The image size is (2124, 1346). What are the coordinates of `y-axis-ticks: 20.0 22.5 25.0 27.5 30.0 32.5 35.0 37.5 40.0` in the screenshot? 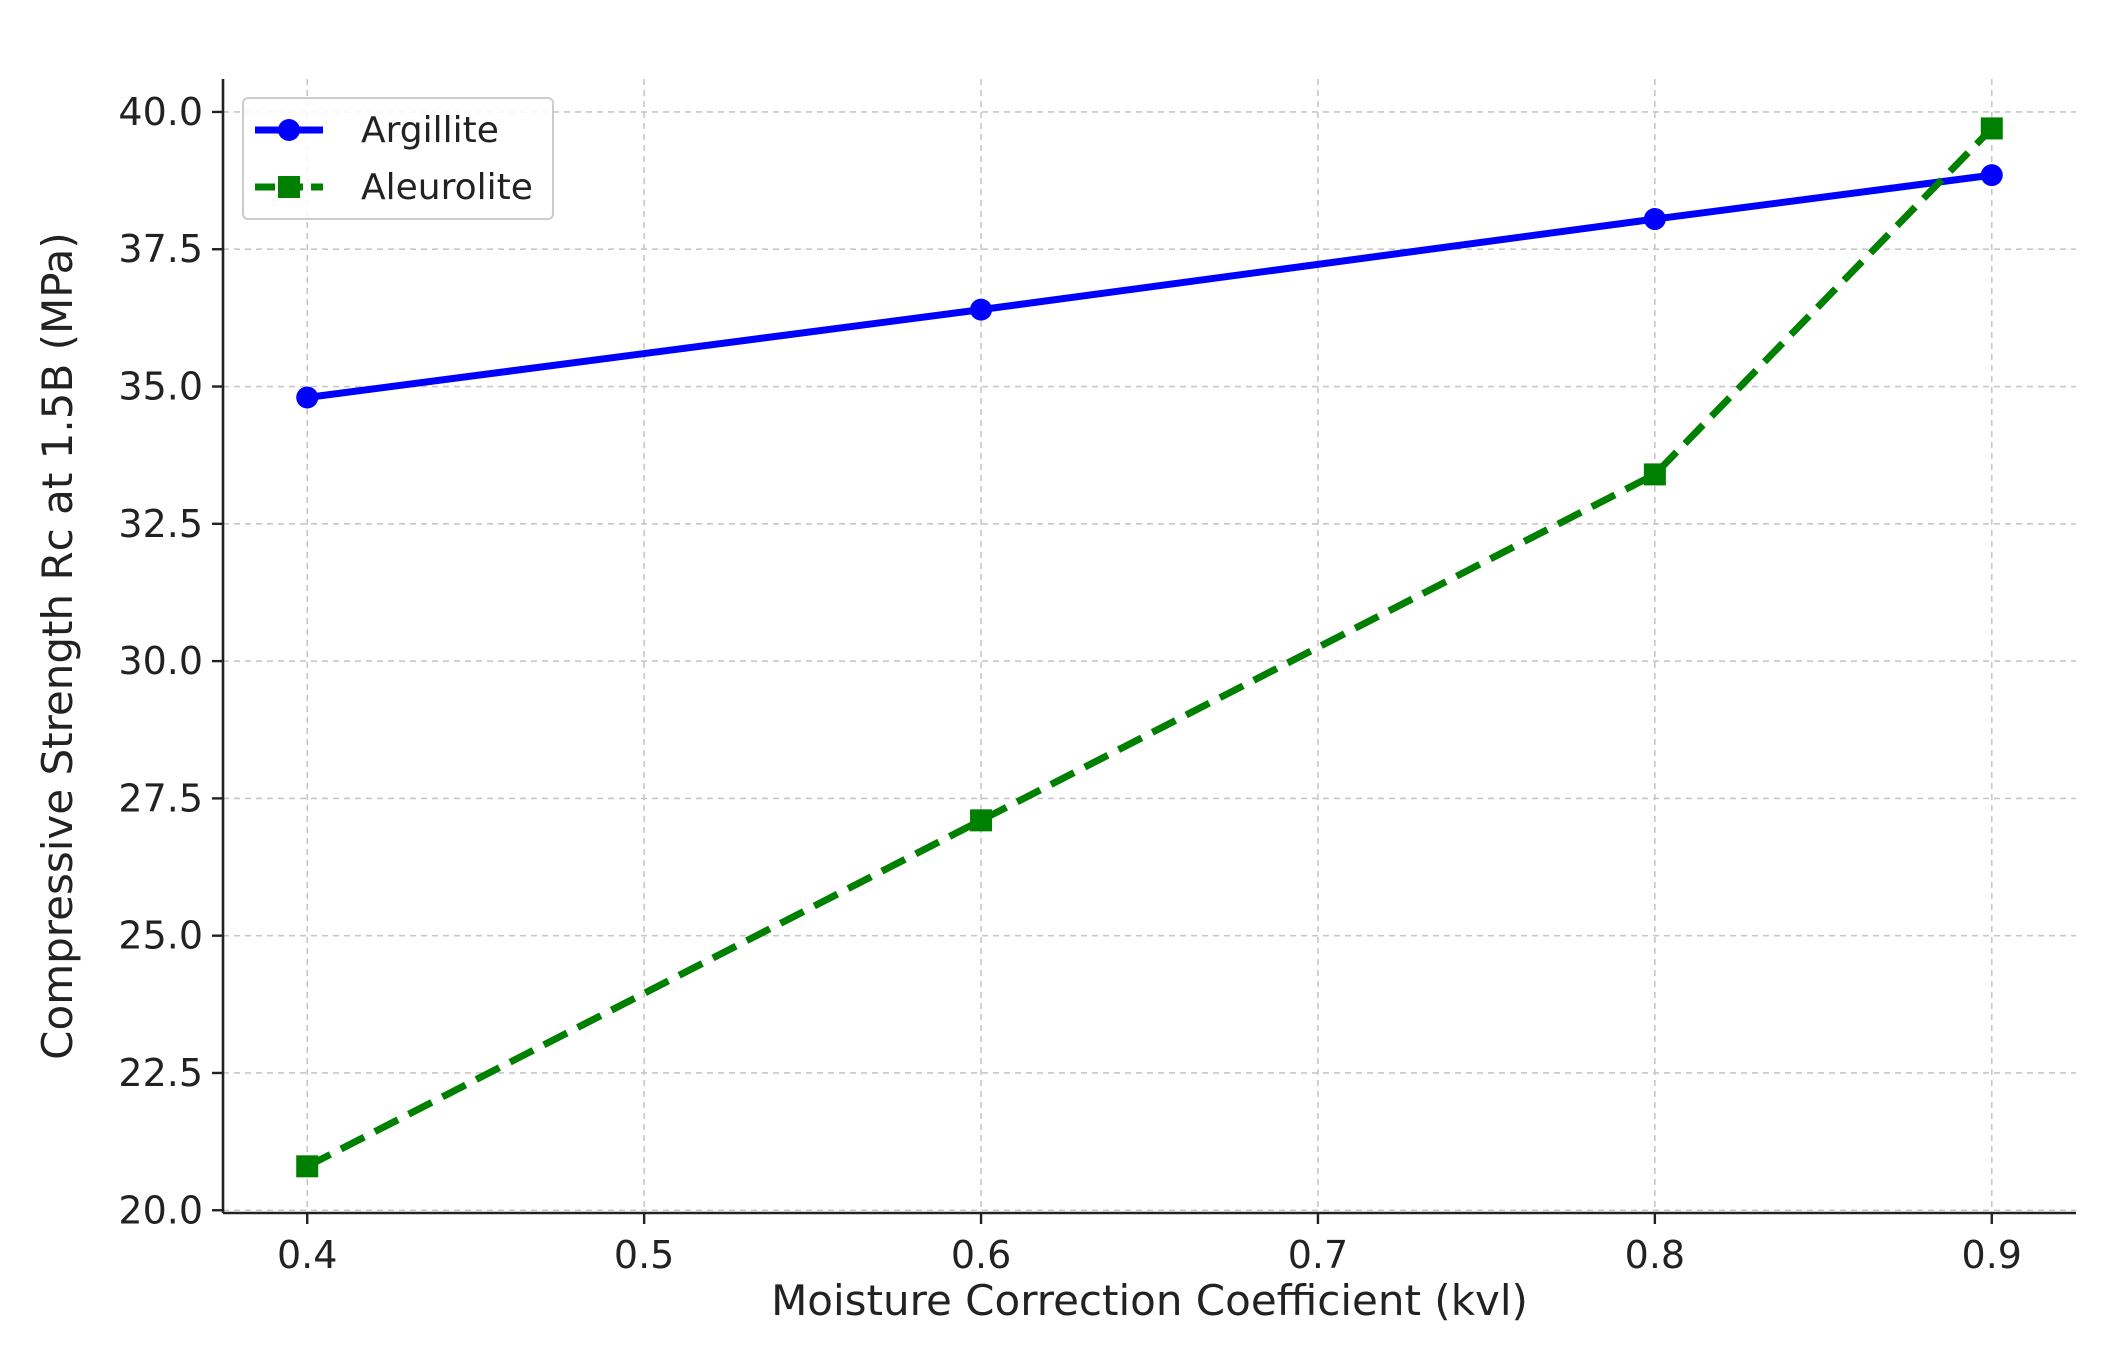 It's located at (170, 661).